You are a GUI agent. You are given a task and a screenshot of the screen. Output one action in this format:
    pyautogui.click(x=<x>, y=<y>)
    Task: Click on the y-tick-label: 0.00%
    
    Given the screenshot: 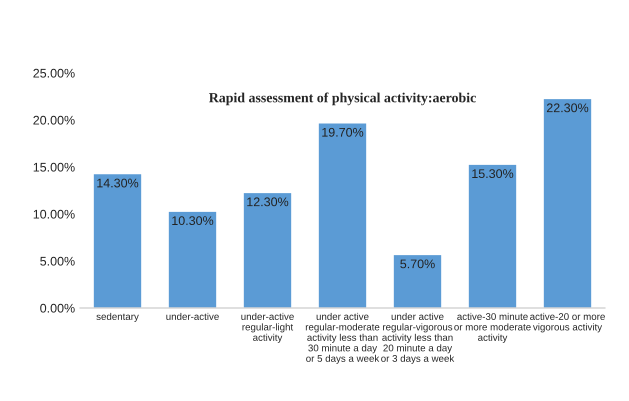 What is the action you would take?
    pyautogui.click(x=57, y=308)
    